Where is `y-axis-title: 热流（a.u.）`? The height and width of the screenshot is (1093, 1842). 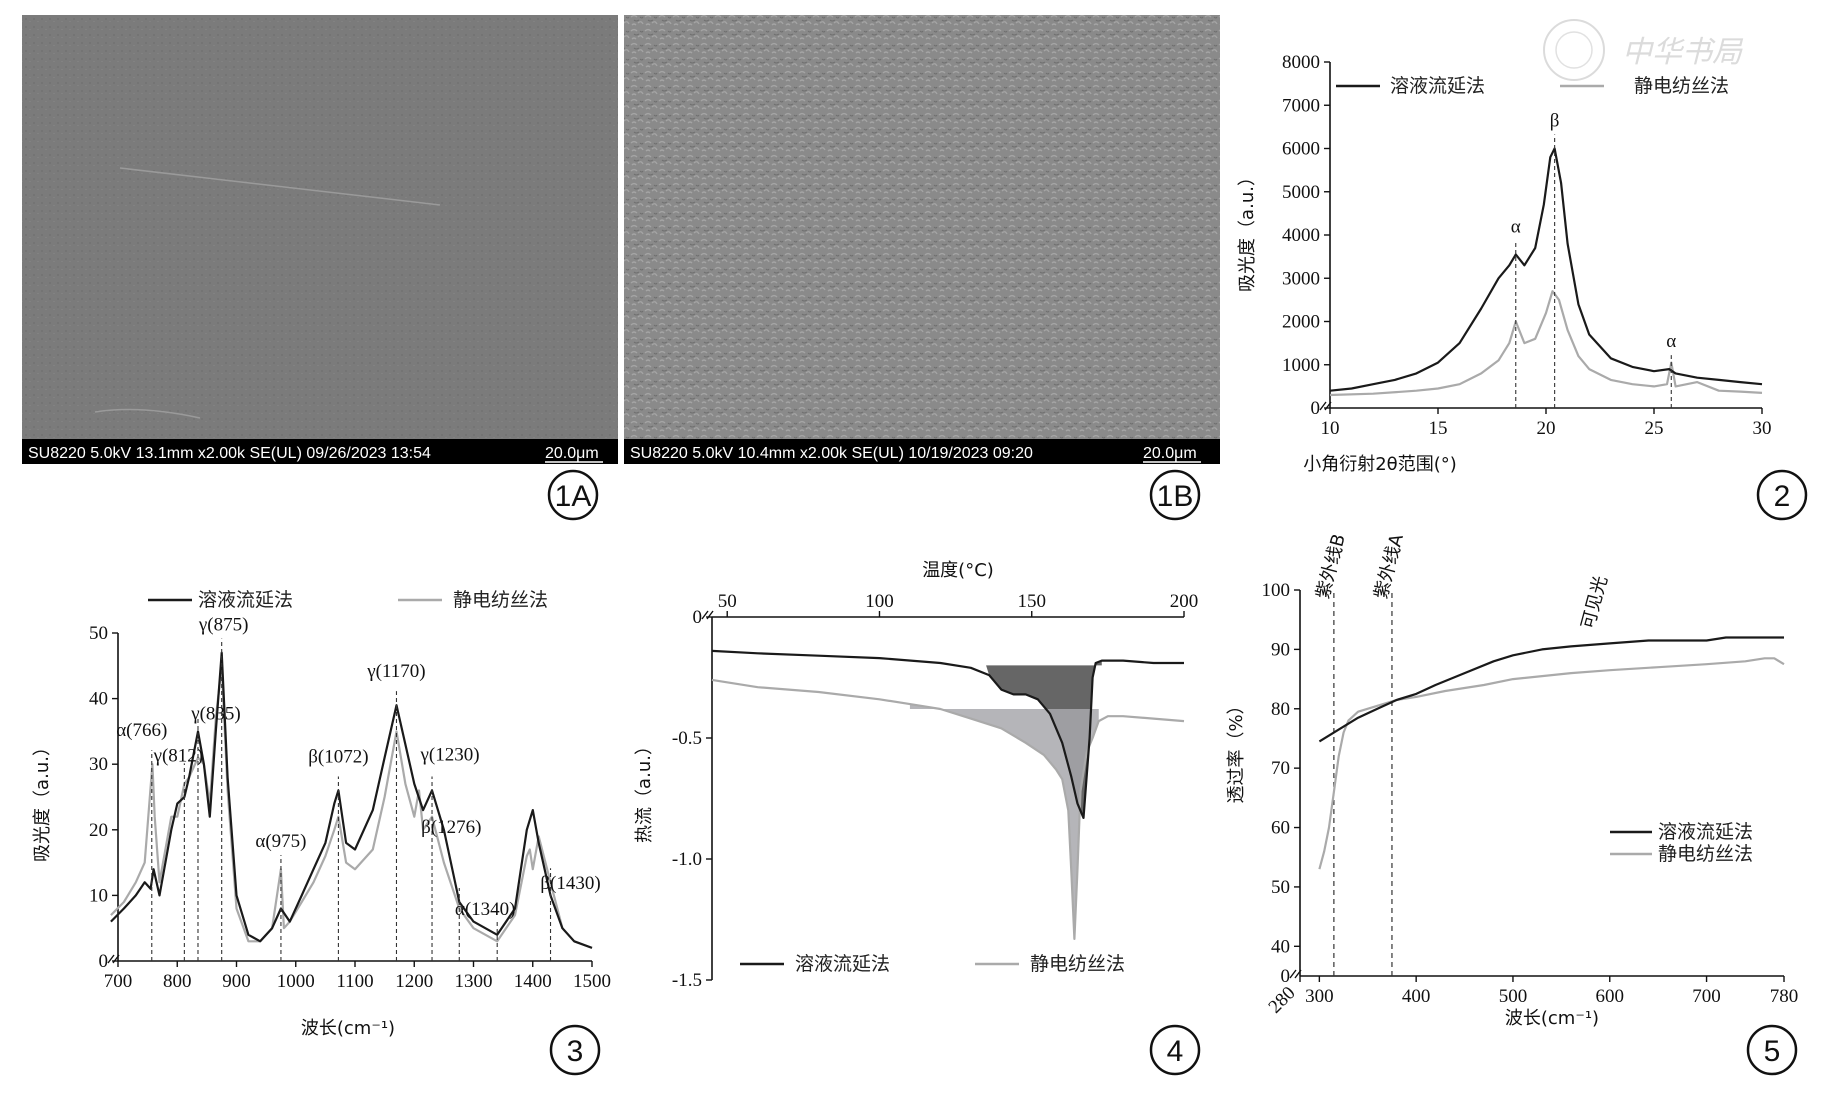
y-axis-title: 热流（a.u.） is located at coordinates (644, 790).